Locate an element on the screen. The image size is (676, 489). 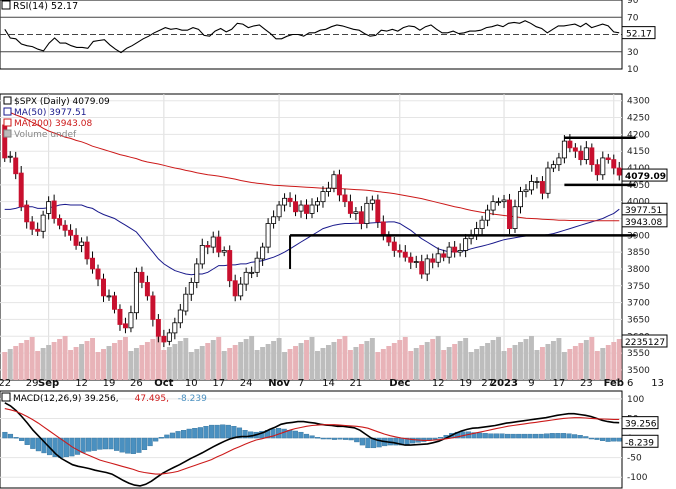
x-axis-tick-label: Oct is located at coordinates (163, 383).